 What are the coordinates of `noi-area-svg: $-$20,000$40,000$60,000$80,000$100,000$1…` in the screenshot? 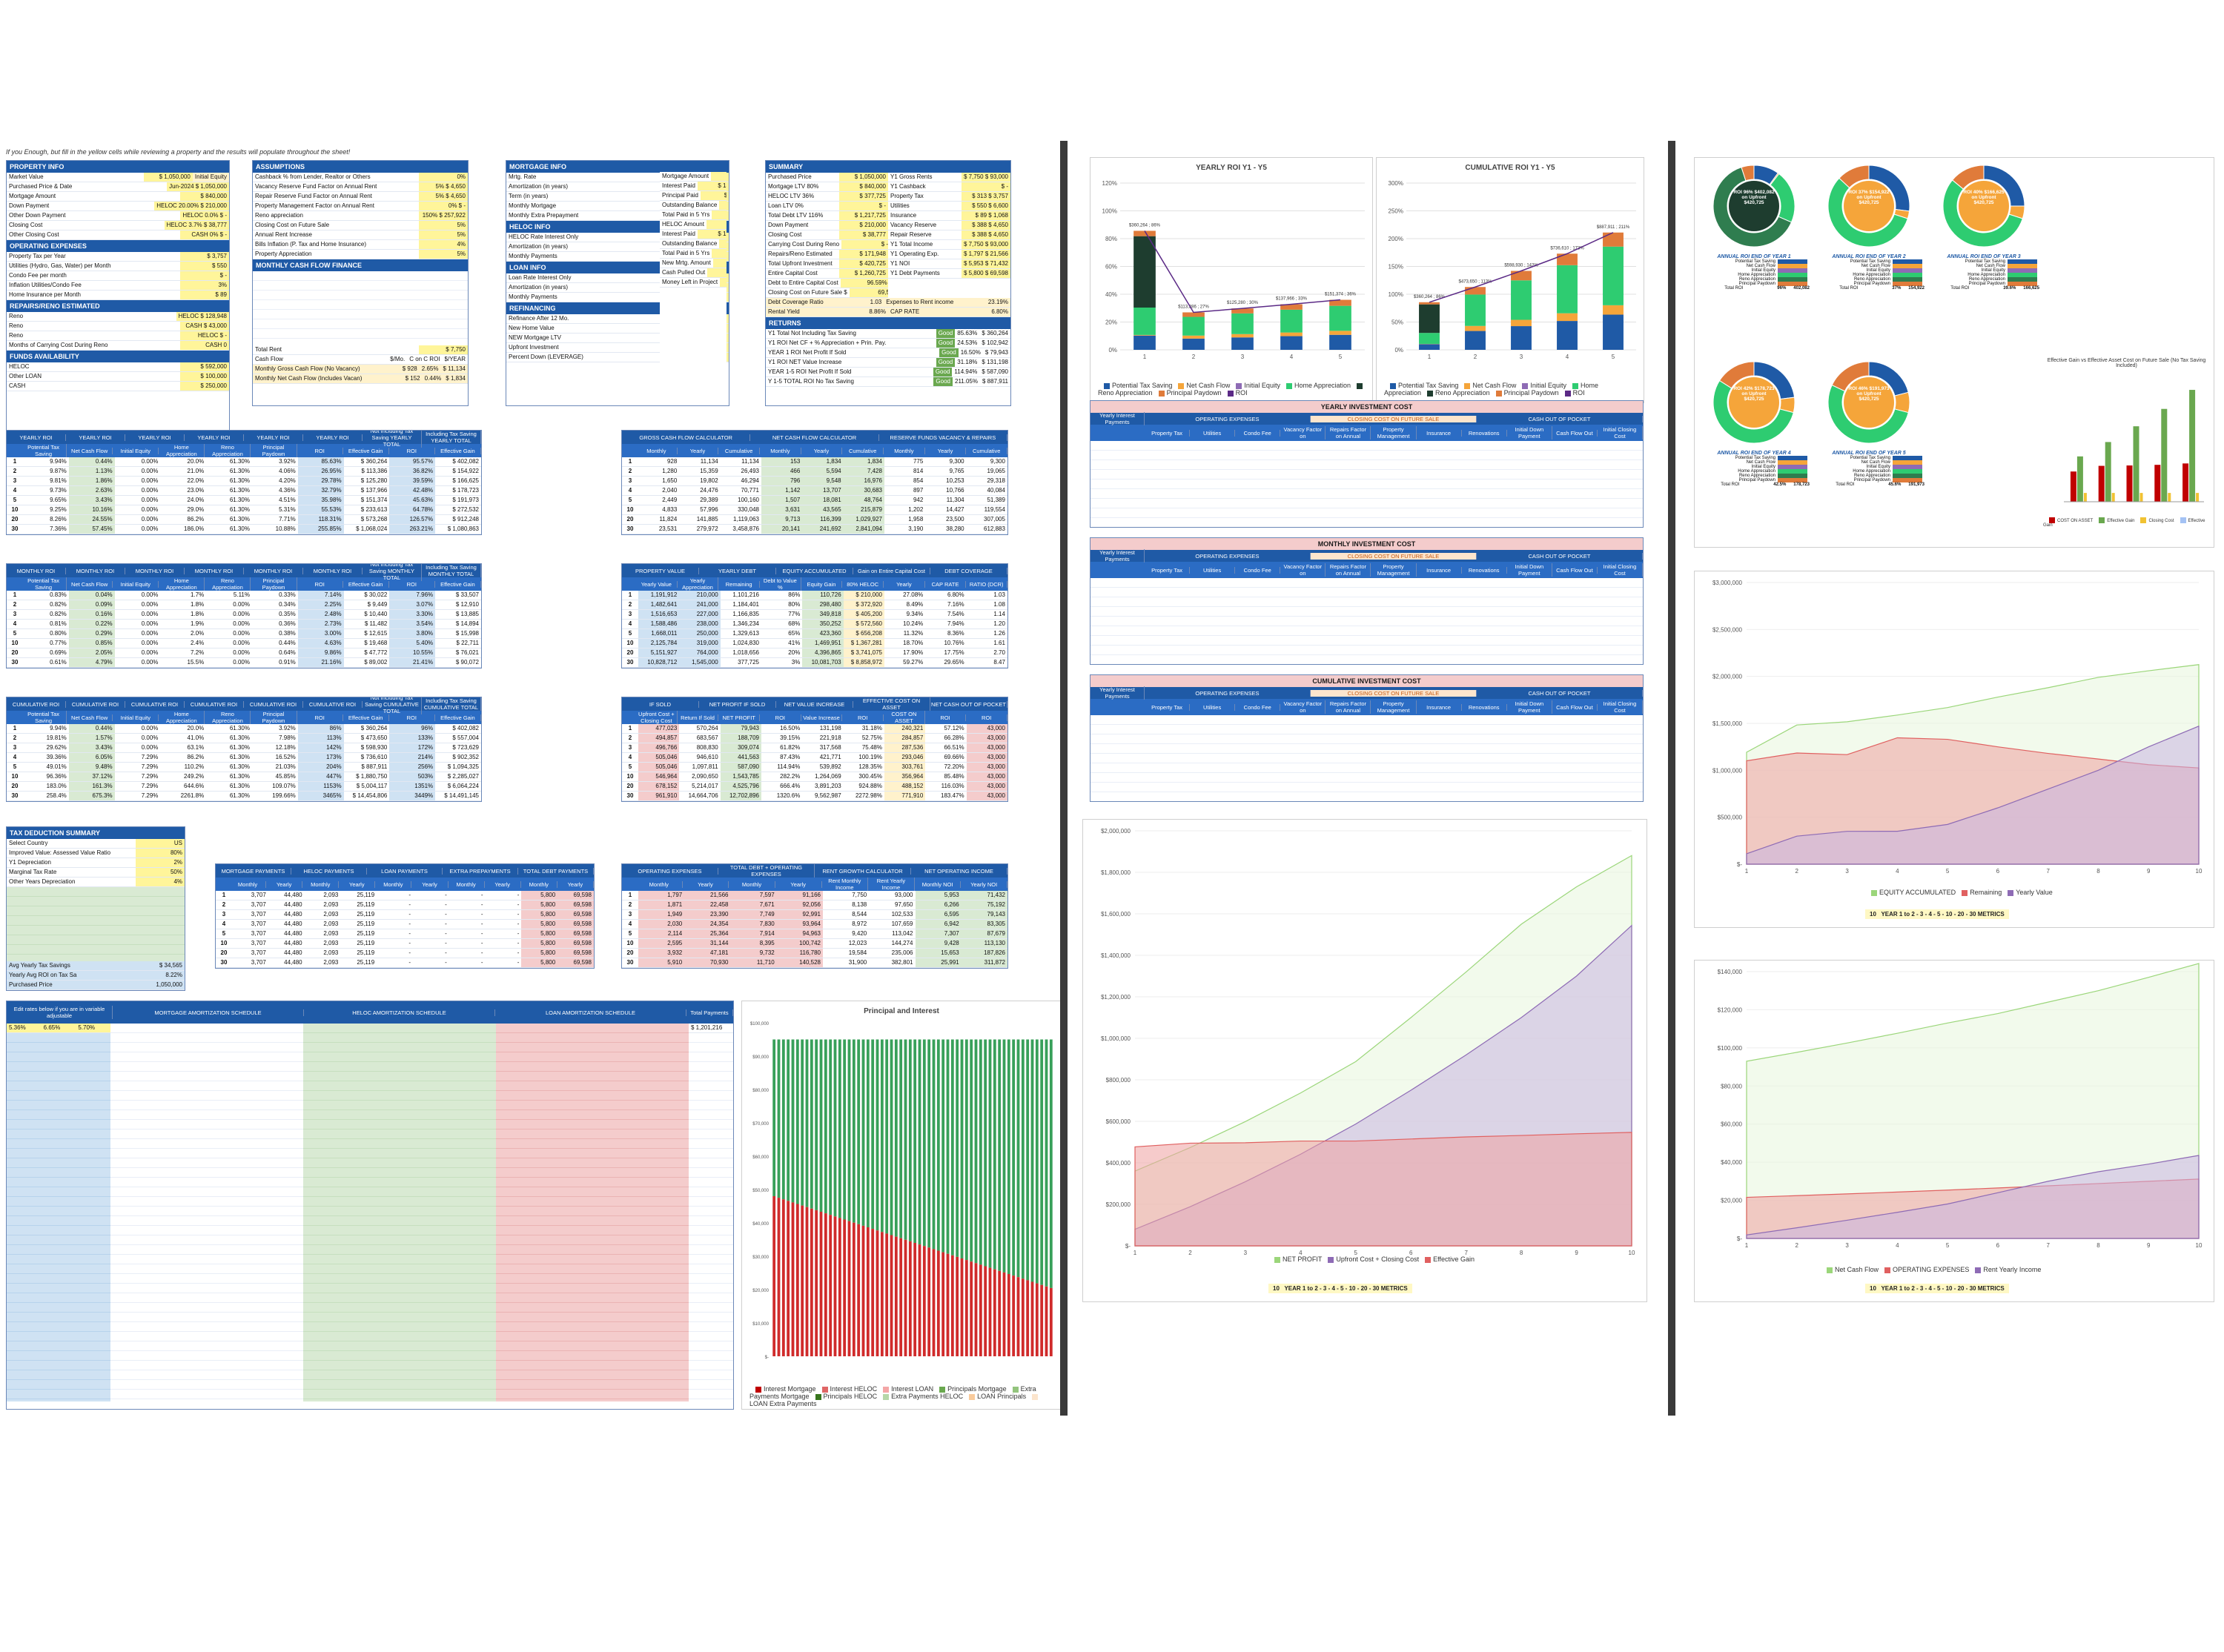 It's located at (1960, 1106).